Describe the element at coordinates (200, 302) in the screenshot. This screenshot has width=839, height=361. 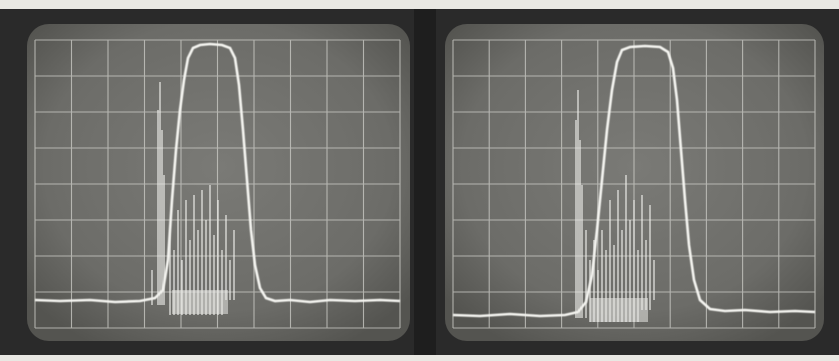
I see `left-burst-base` at that location.